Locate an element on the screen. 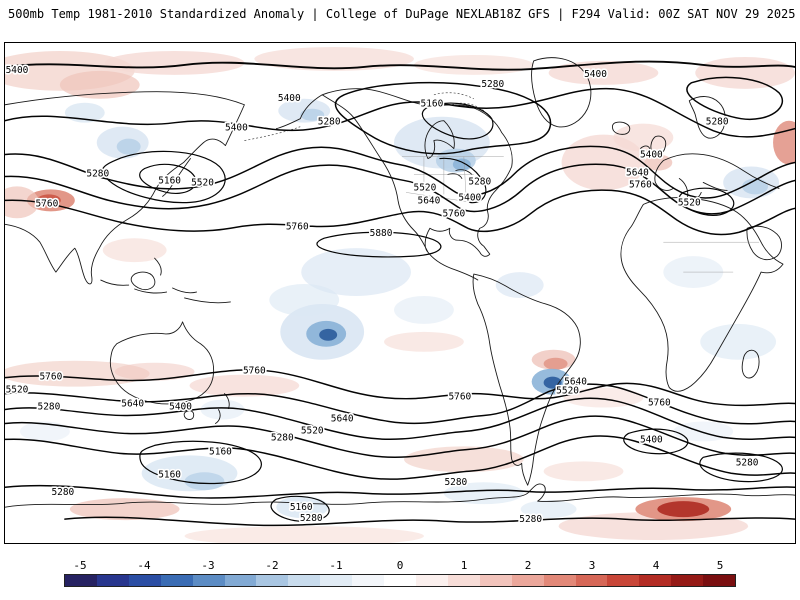 This screenshot has width=800, height=600. colorbar-gradient is located at coordinates (400, 580).